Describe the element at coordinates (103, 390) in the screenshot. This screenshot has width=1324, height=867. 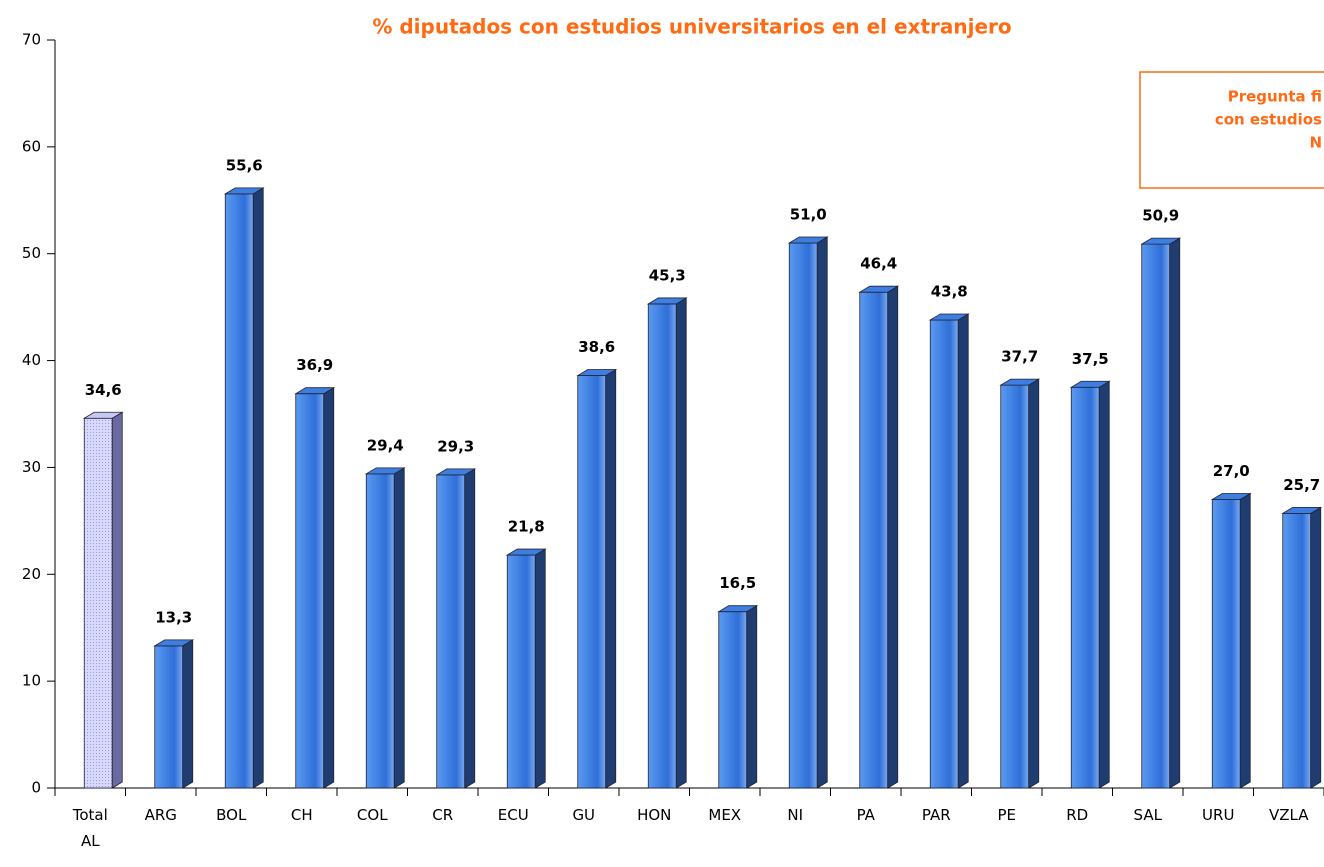
I see `value-label: 34,6` at that location.